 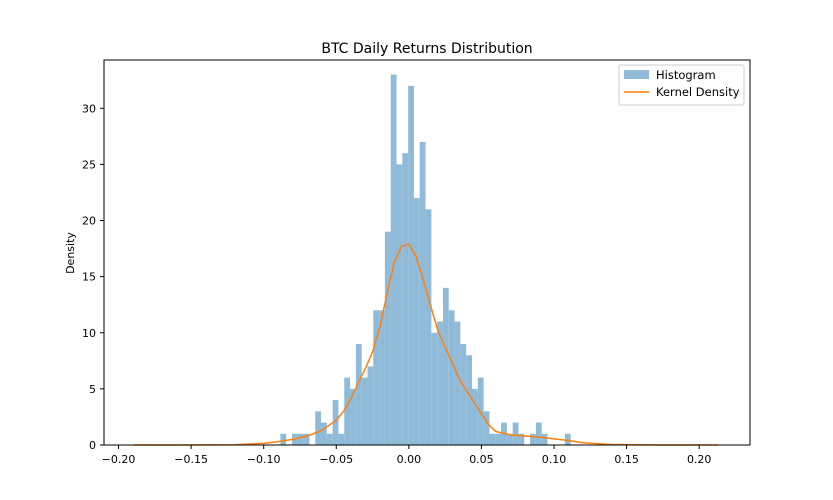 What do you see at coordinates (264, 459) in the screenshot?
I see `x-tick-label: −0.10` at bounding box center [264, 459].